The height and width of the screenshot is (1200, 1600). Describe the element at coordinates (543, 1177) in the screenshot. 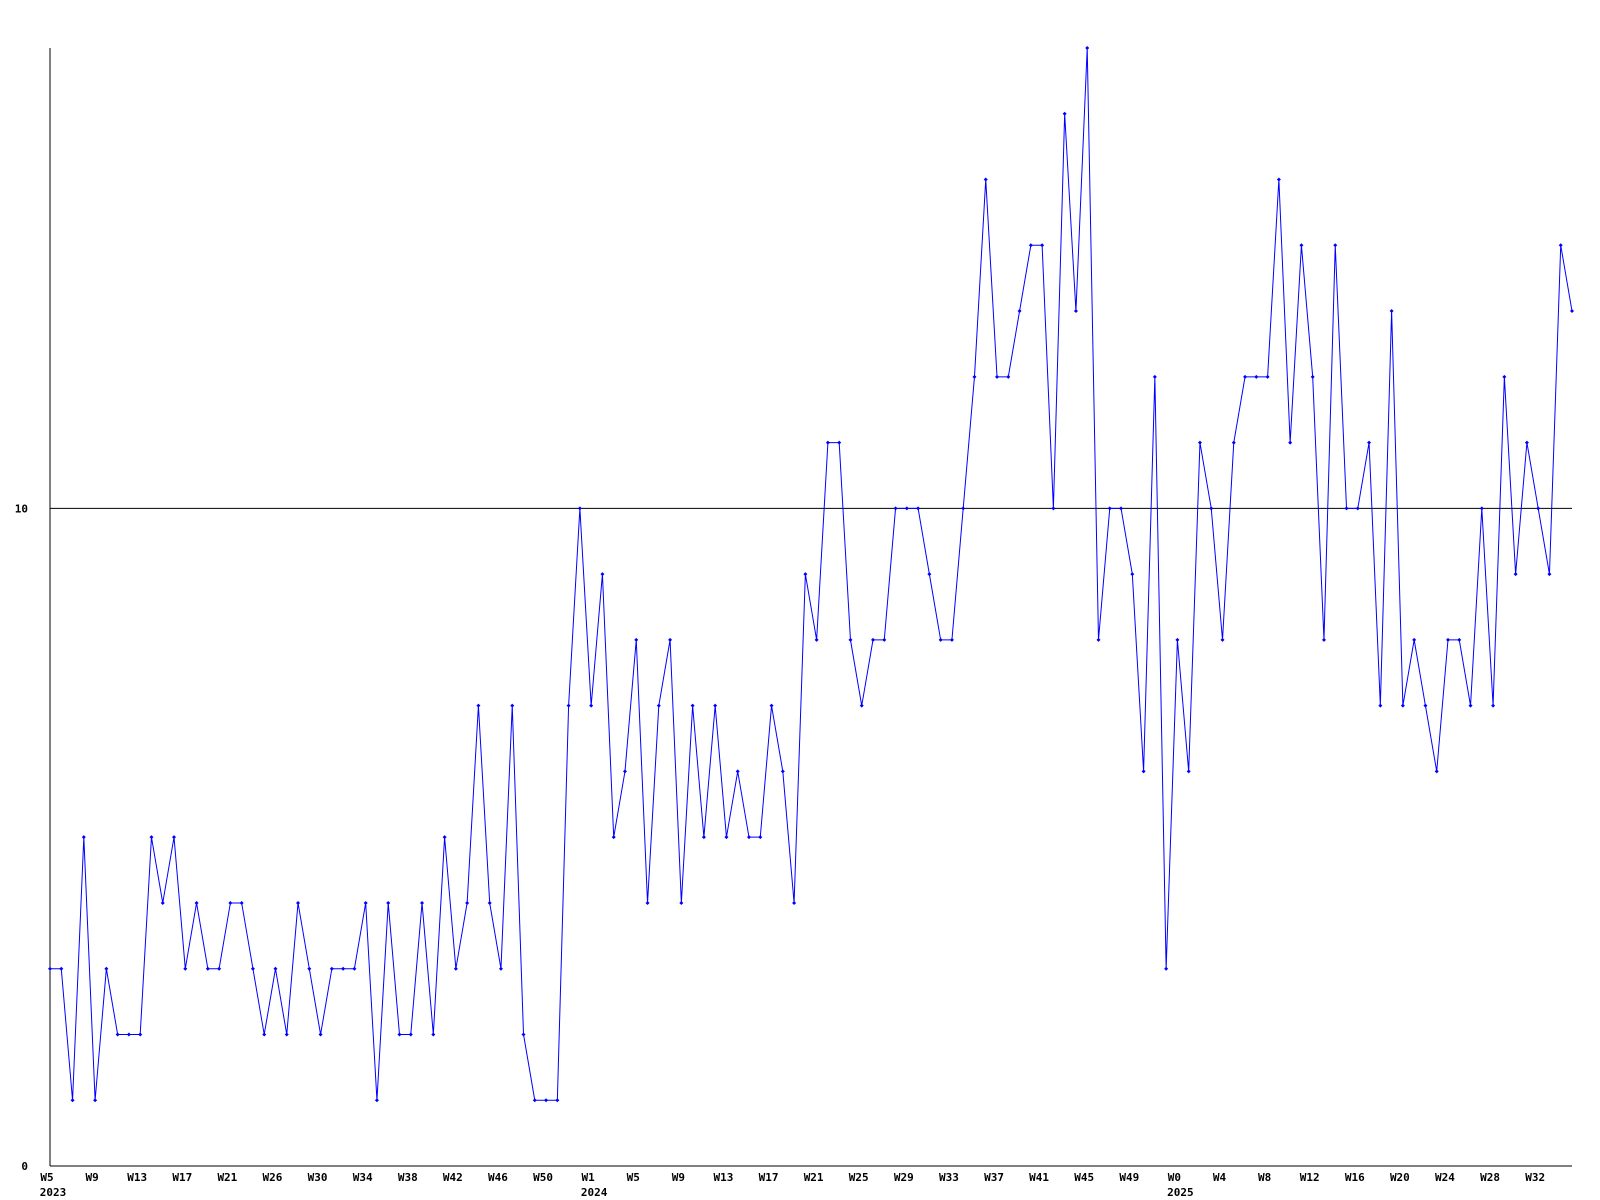

I see `x-tick-label: W50` at that location.